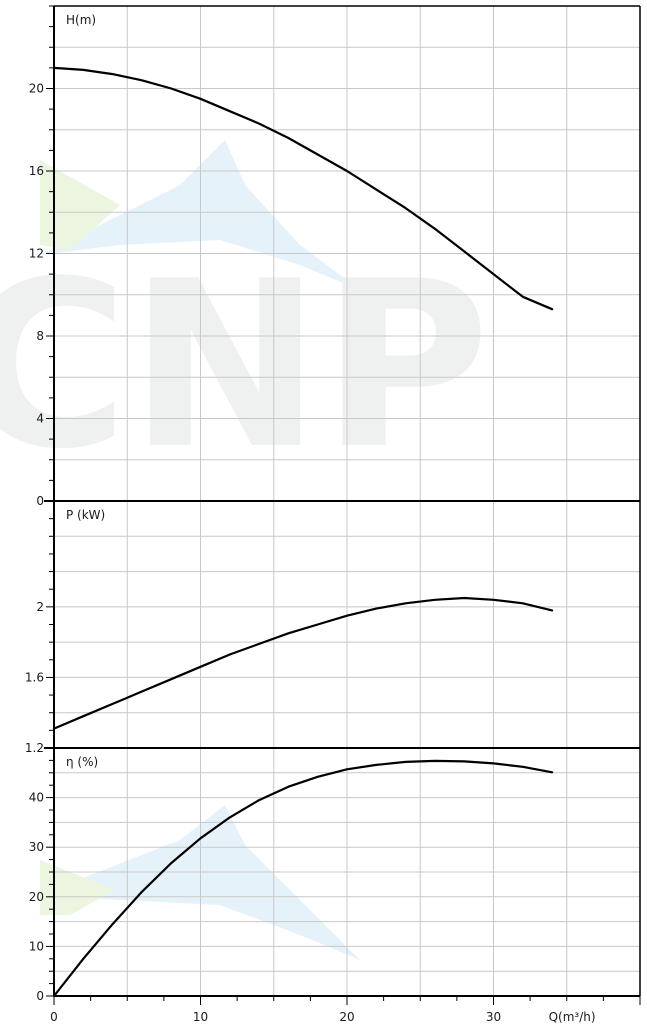 The image size is (647, 1028). Describe the element at coordinates (40, 336) in the screenshot. I see `y-tick-label: 8` at that location.